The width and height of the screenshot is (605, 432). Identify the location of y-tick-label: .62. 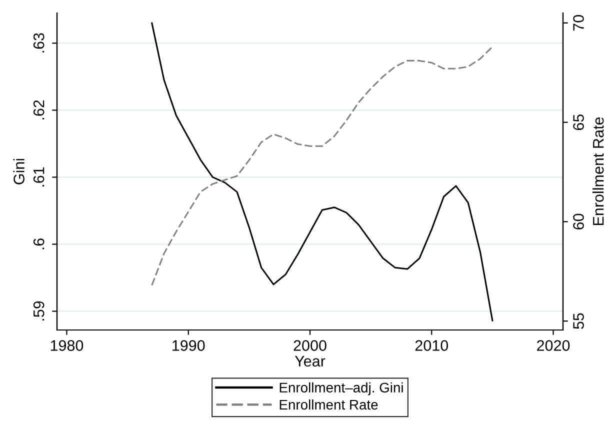
(38, 110).